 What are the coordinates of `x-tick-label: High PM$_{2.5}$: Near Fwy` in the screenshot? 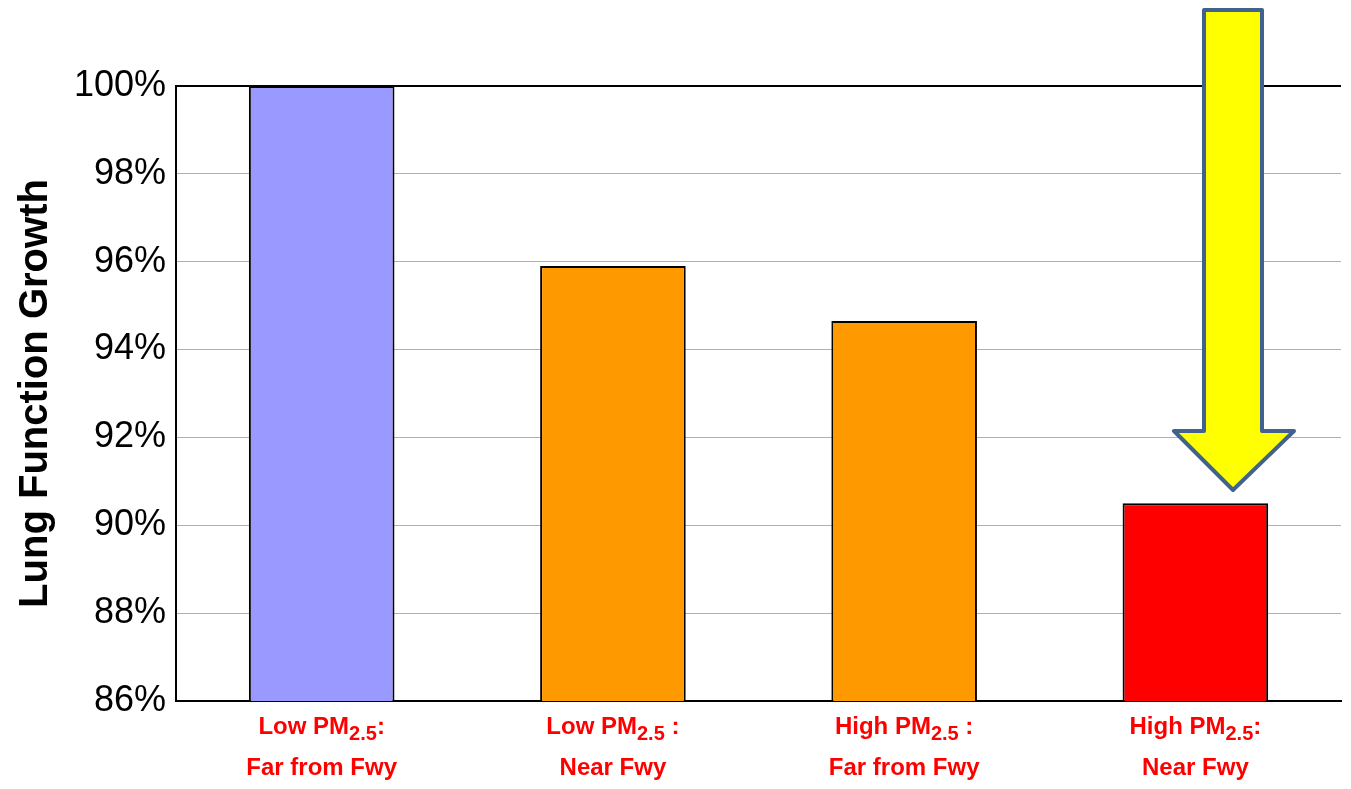 It's located at (1195, 746).